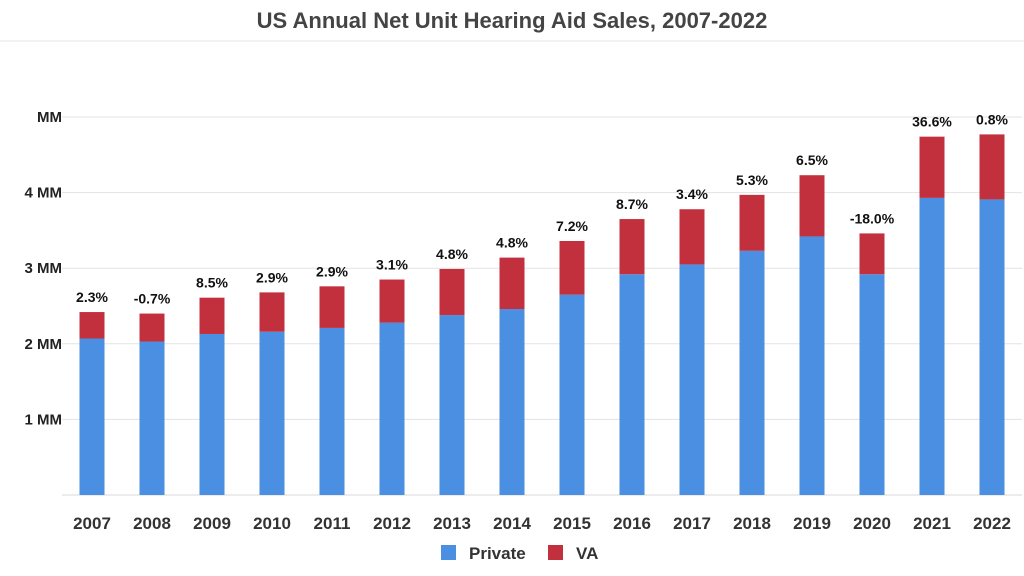  What do you see at coordinates (572, 394) in the screenshot?
I see `bar-private-2015` at bounding box center [572, 394].